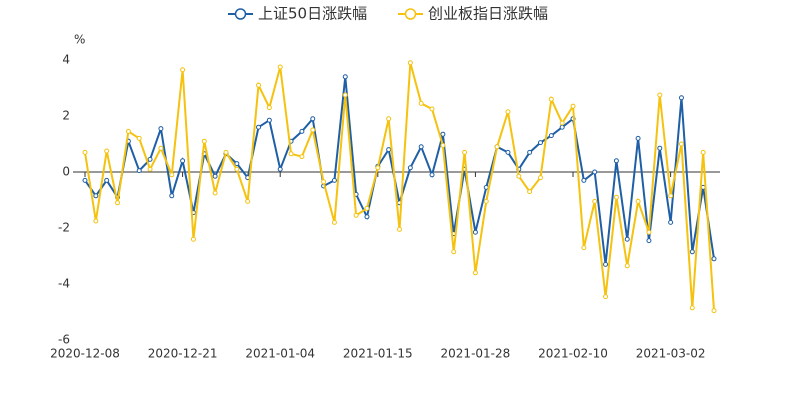 The image size is (800, 400). What do you see at coordinates (671, 354) in the screenshot?
I see `x-tick-label: 2021-03-02` at bounding box center [671, 354].